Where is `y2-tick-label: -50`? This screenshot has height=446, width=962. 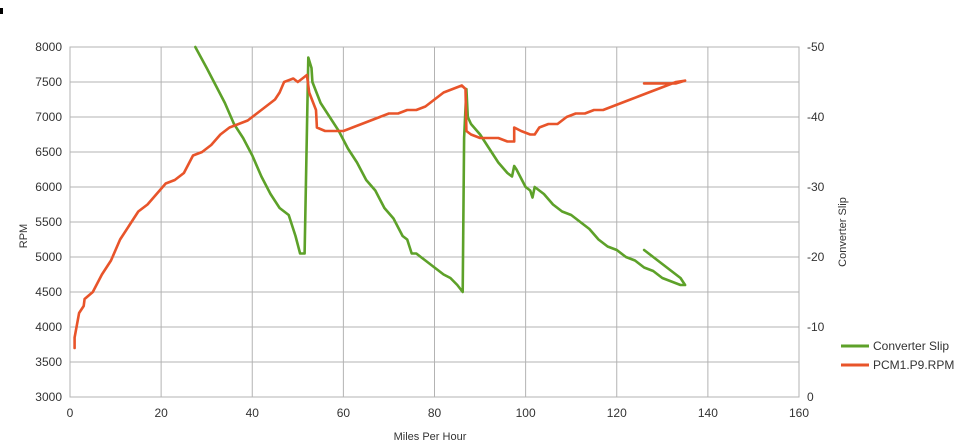
y2-tick-label: -50 is located at coordinates (816, 47).